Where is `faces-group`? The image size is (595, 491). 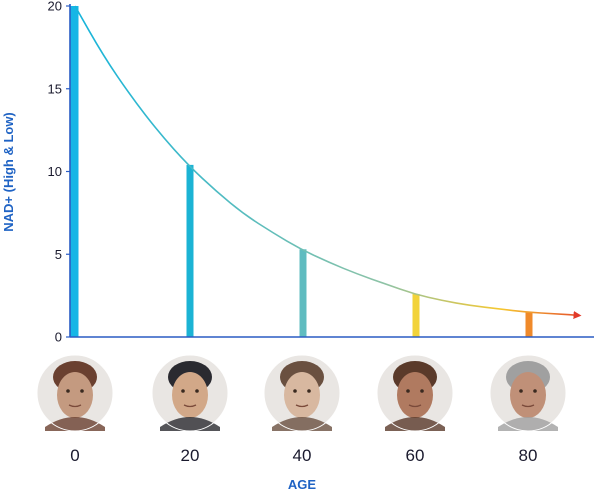
faces-group is located at coordinates (301, 393).